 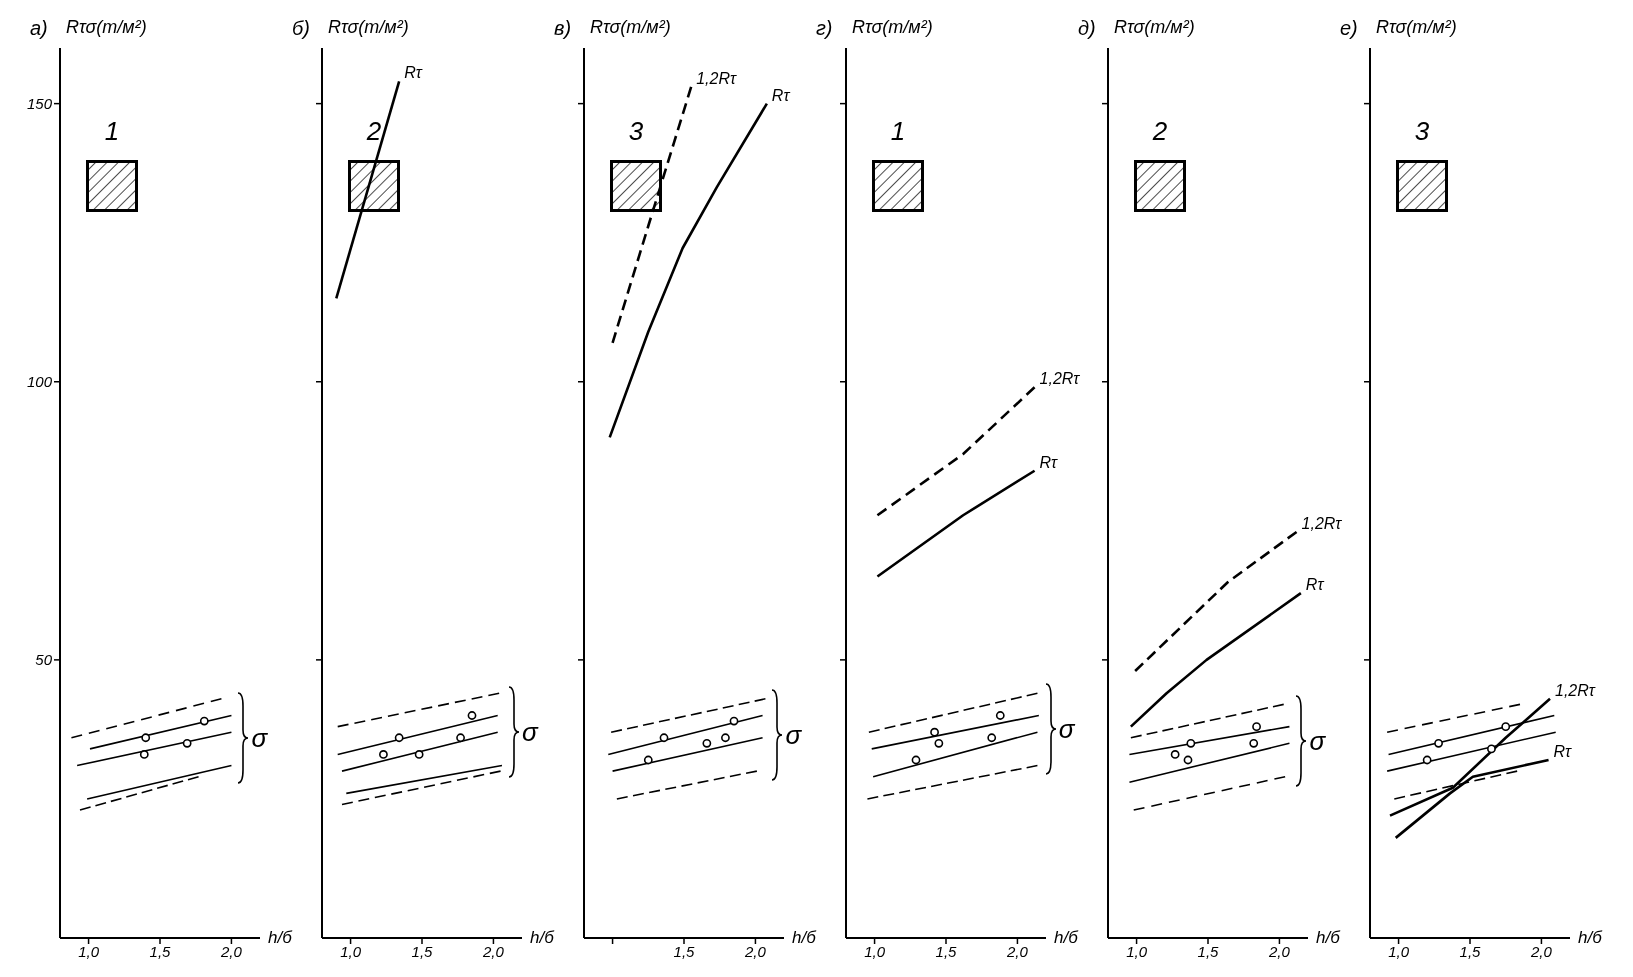 I want to click on chart-title: б), so click(x=301, y=28).